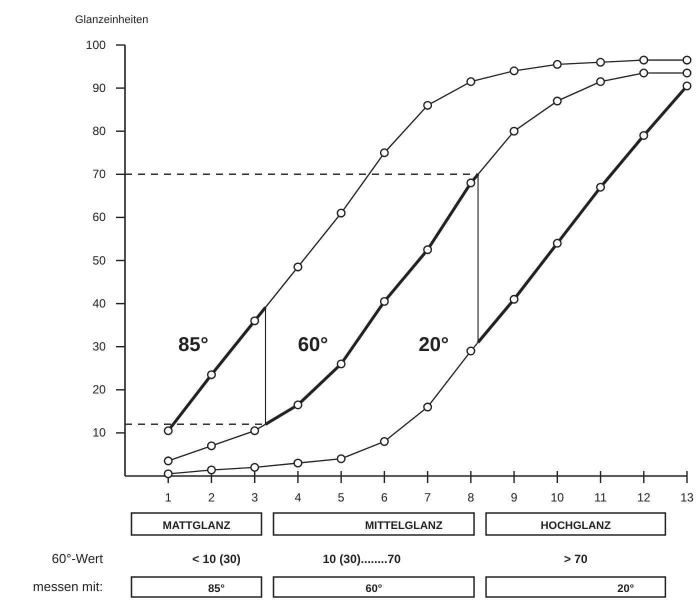 The width and height of the screenshot is (696, 607). What do you see at coordinates (471, 497) in the screenshot?
I see `x-tick-label: 8` at bounding box center [471, 497].